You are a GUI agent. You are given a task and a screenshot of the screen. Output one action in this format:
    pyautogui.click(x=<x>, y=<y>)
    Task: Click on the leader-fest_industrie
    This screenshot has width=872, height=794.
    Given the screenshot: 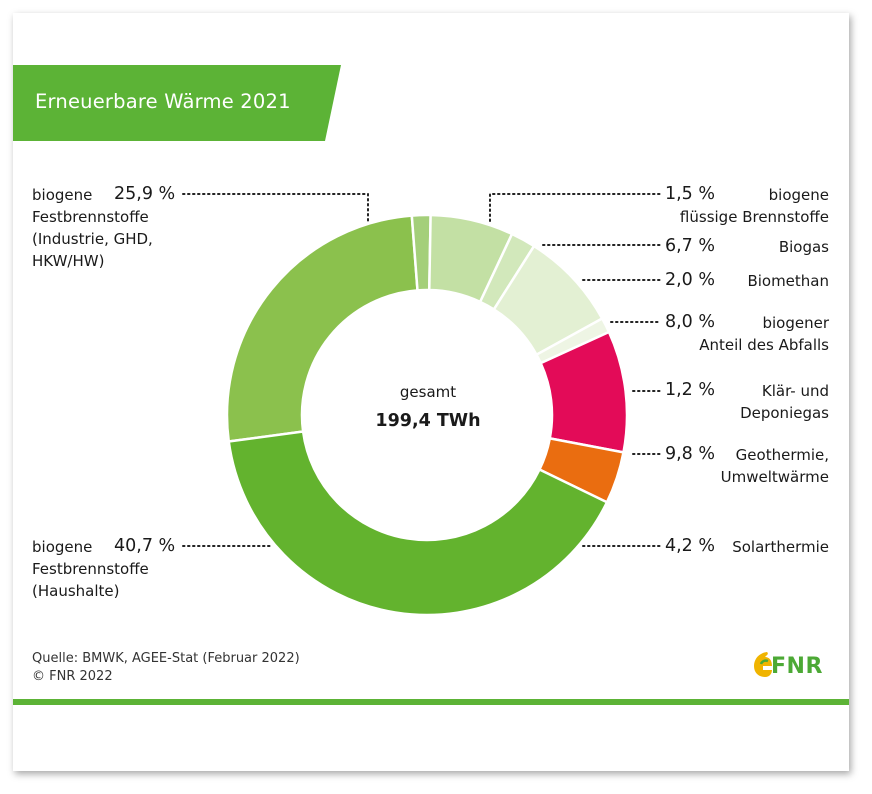 What is the action you would take?
    pyautogui.click(x=275, y=207)
    